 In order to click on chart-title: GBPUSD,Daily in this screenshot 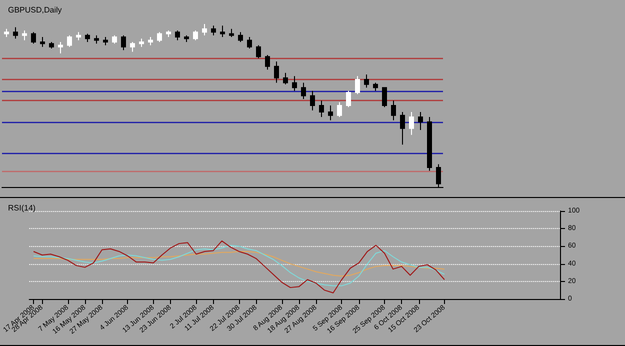, I will do `click(35, 10)`.